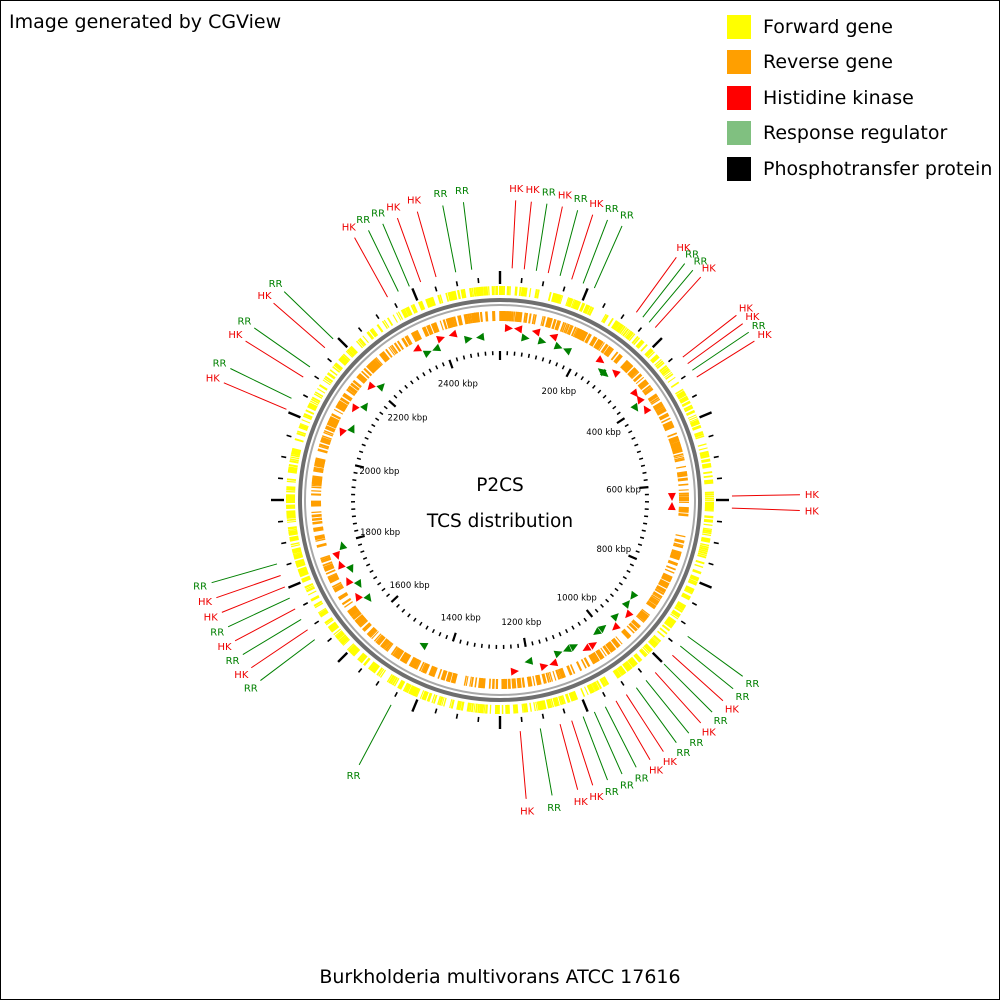 This screenshot has width=1000, height=1000. What do you see at coordinates (739, 133) in the screenshot?
I see `legend-swatch` at bounding box center [739, 133].